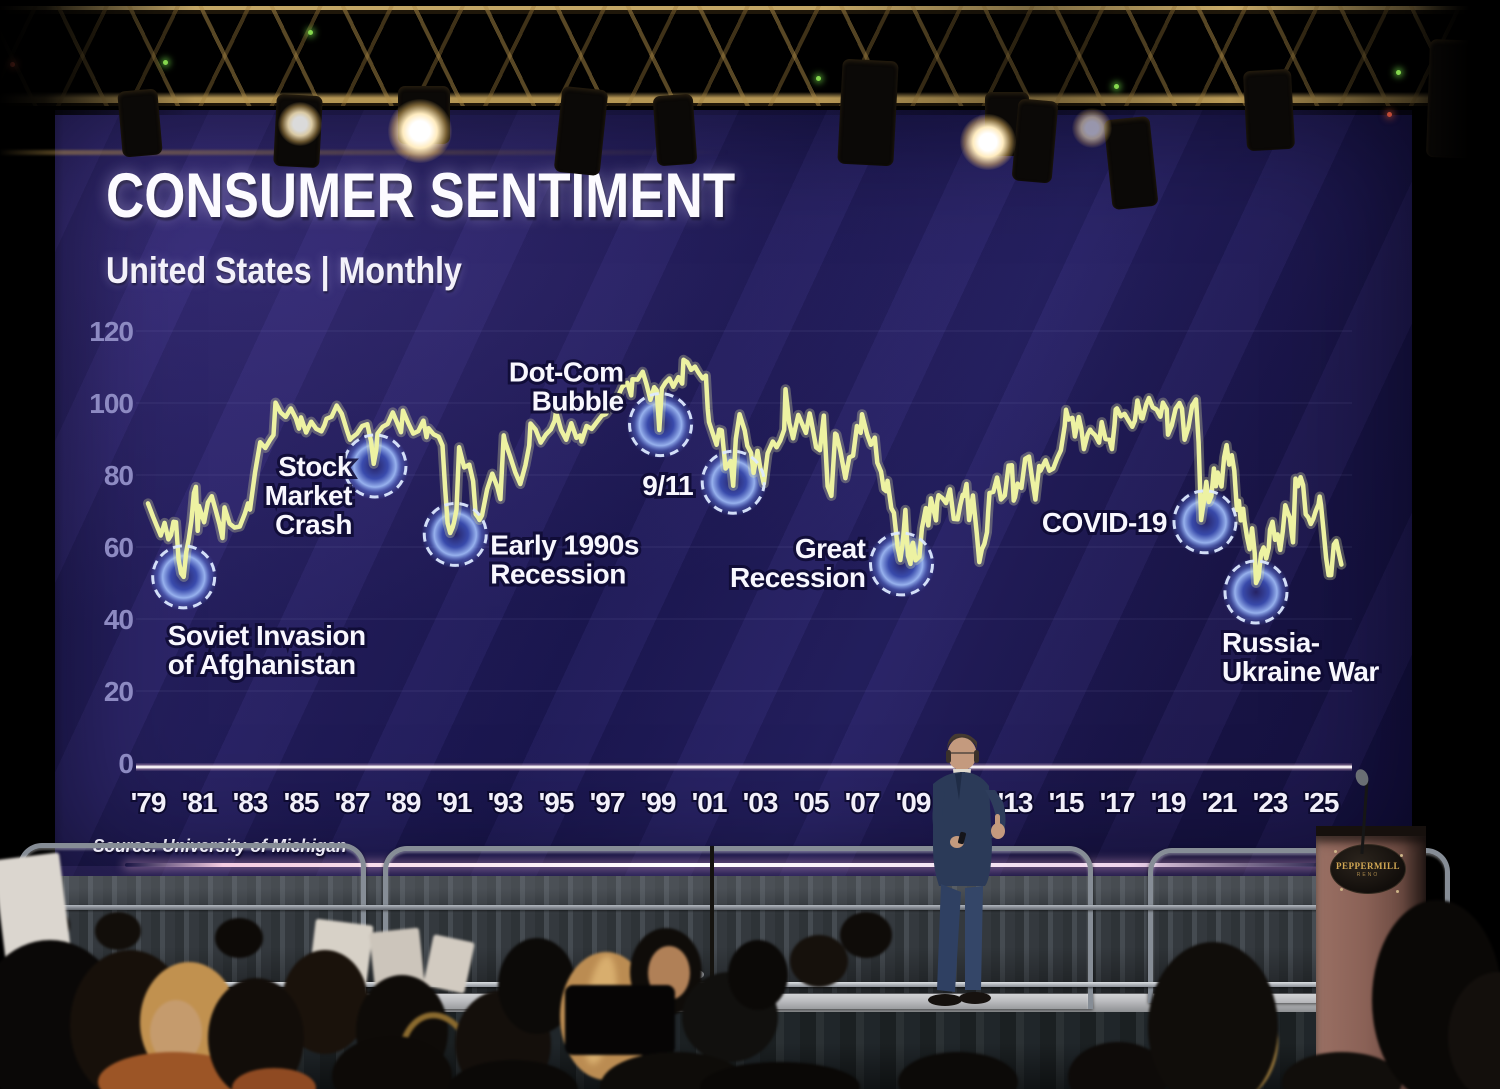 The image size is (1500, 1089). What do you see at coordinates (250, 802) in the screenshot?
I see `x-axis-tick: '83` at bounding box center [250, 802].